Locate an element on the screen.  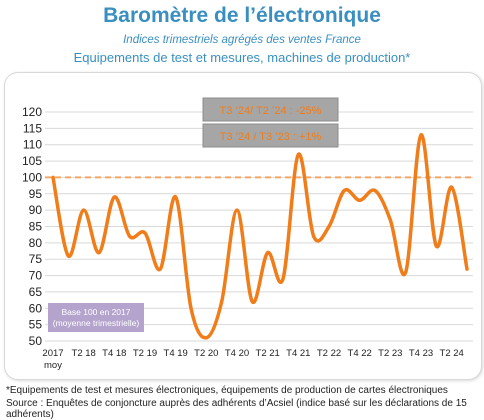
y-tick-label: 60 is located at coordinates (36, 308).